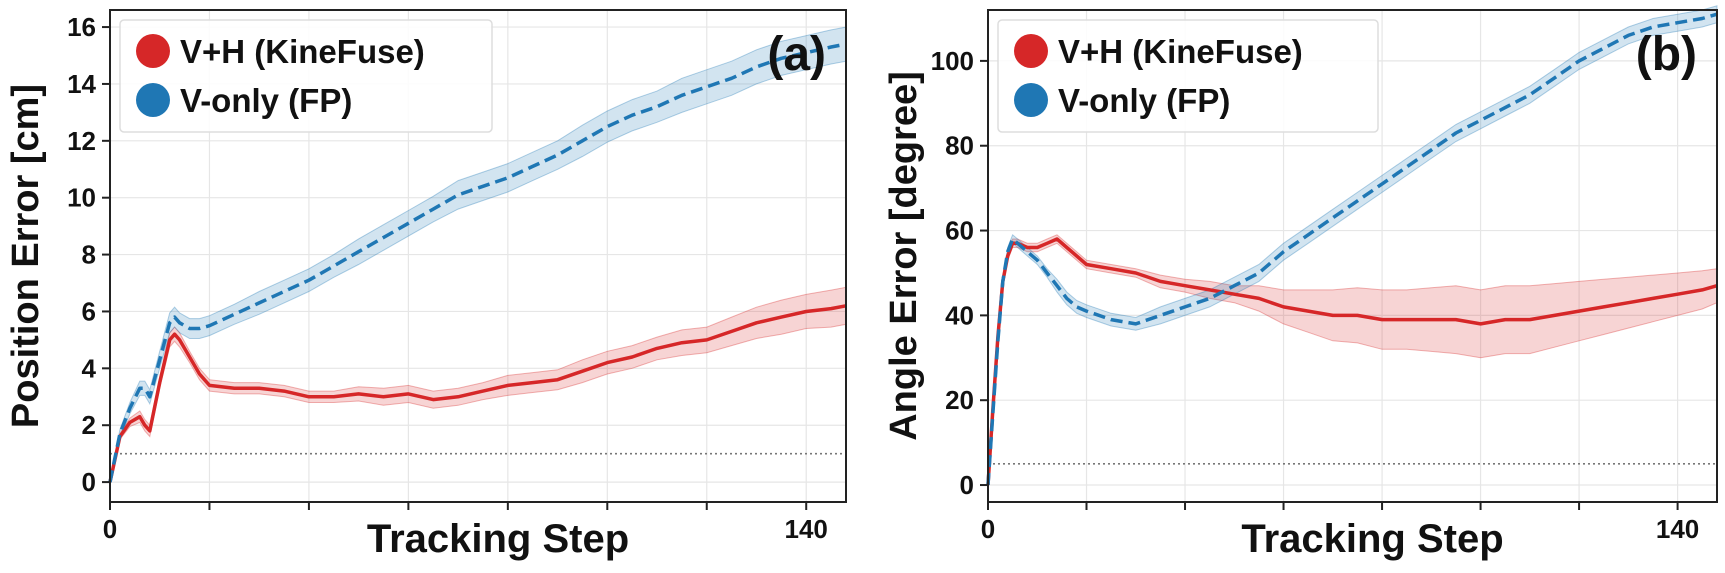 The height and width of the screenshot is (573, 1725). I want to click on y-tick-label: 8, so click(89, 255).